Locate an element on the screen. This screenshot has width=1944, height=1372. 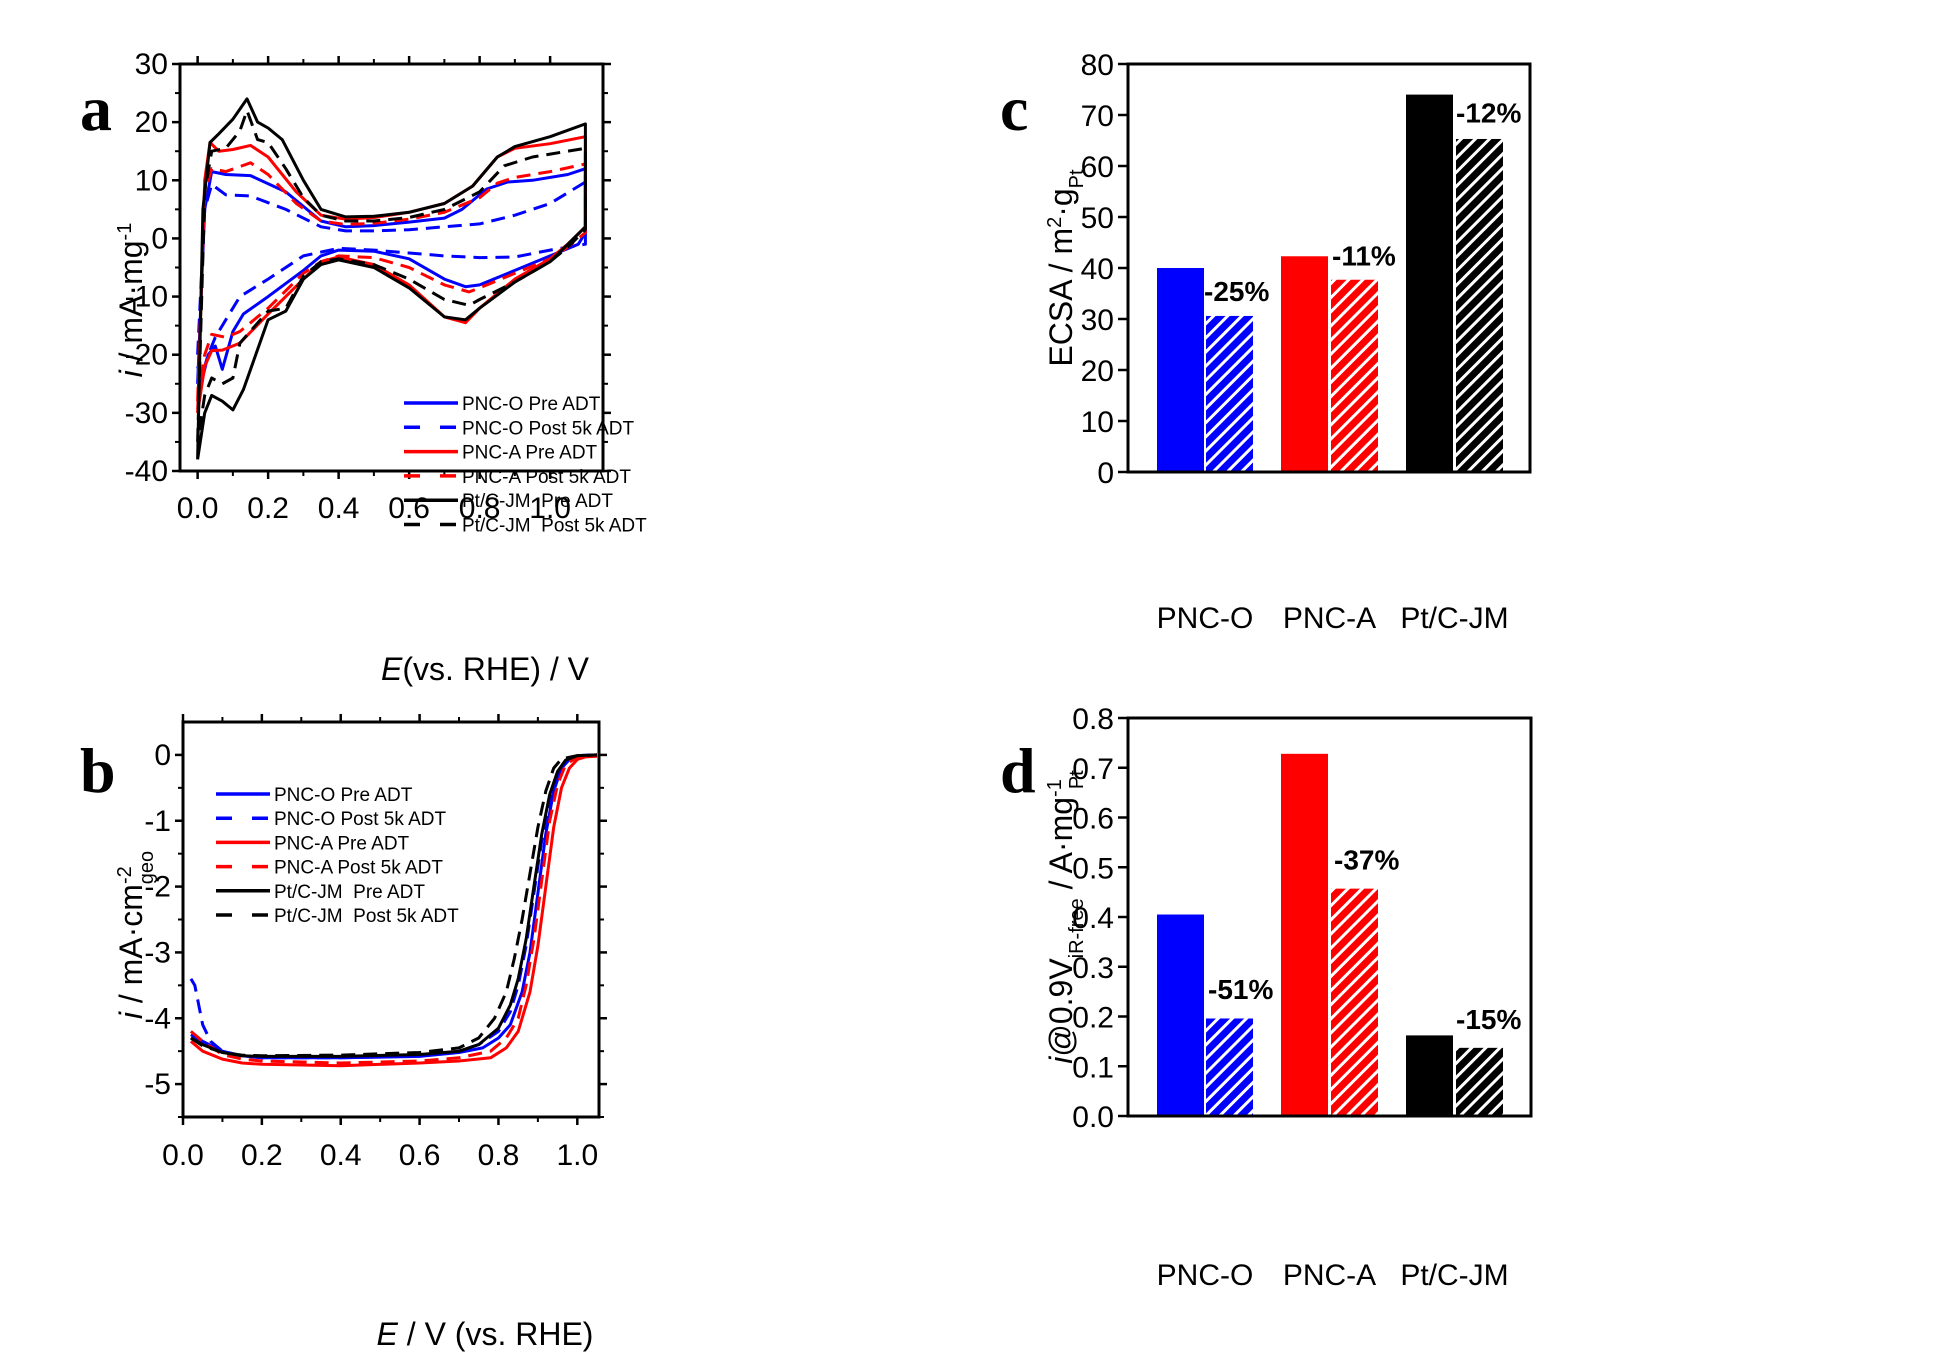
plot-c-frame is located at coordinates (1329, 268).